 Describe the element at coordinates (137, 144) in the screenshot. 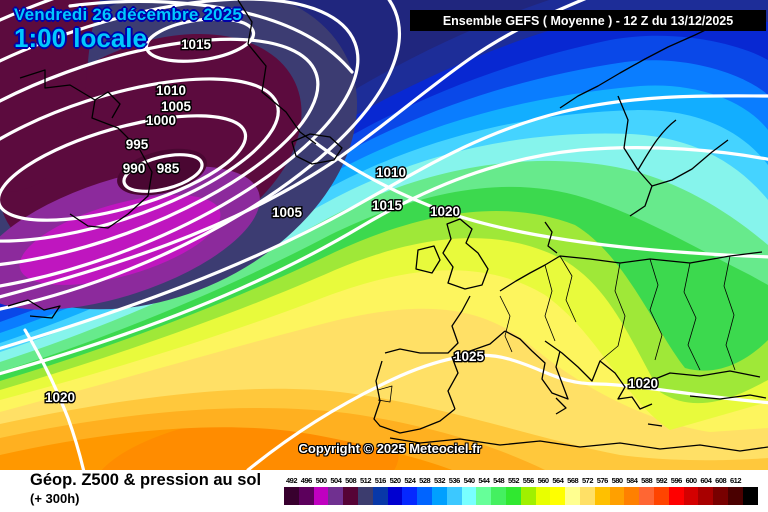

I see `isobar-label: 995` at that location.